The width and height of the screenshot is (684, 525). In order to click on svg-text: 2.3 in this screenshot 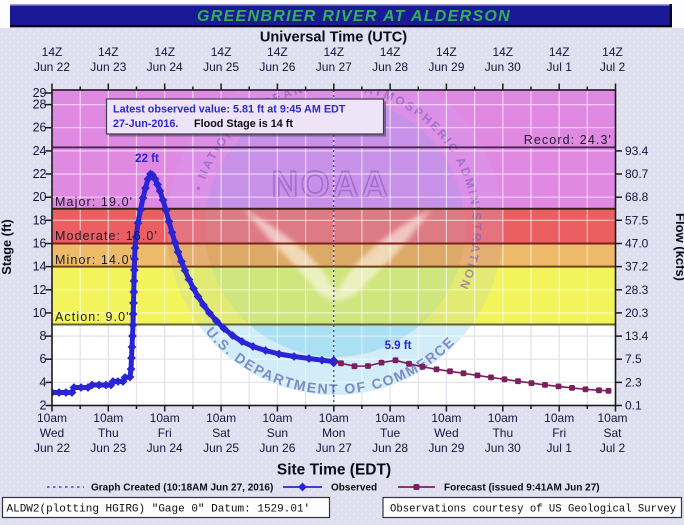, I will do `click(633, 382)`.